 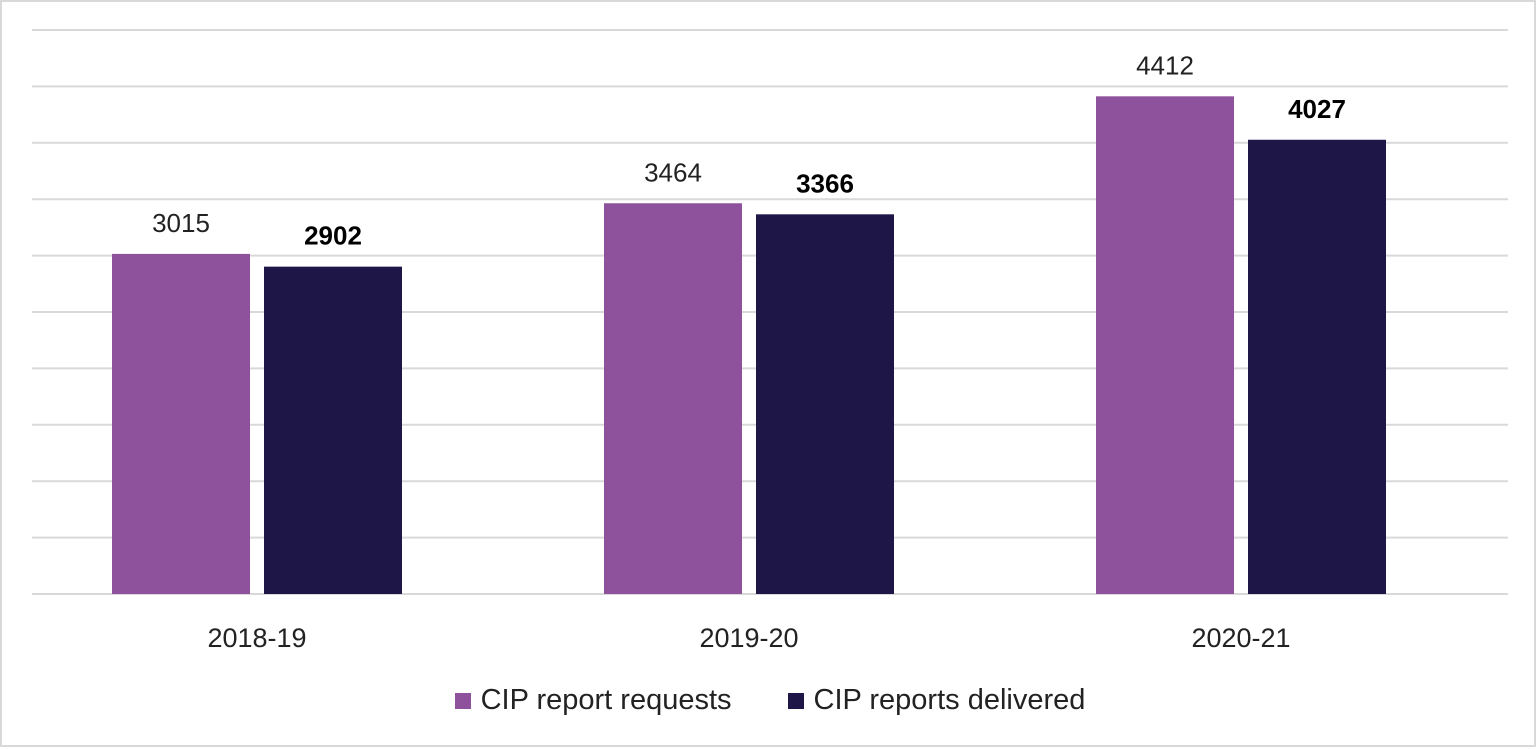 What do you see at coordinates (795, 700) in the screenshot?
I see `legend-swatch-delivered` at bounding box center [795, 700].